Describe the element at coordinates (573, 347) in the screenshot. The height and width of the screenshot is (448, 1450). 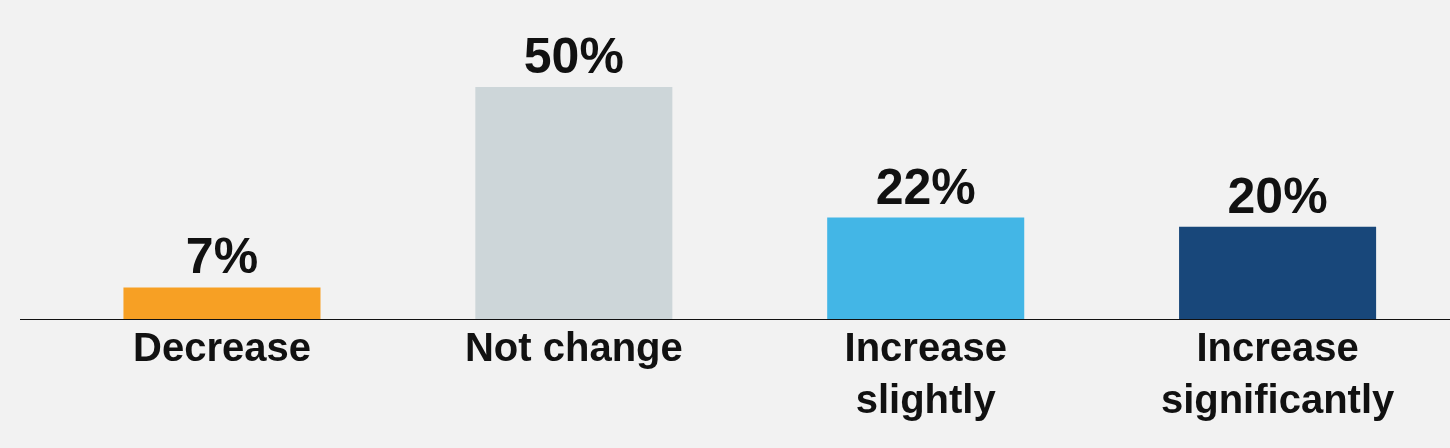
I see `x-tick-label: Not change` at that location.